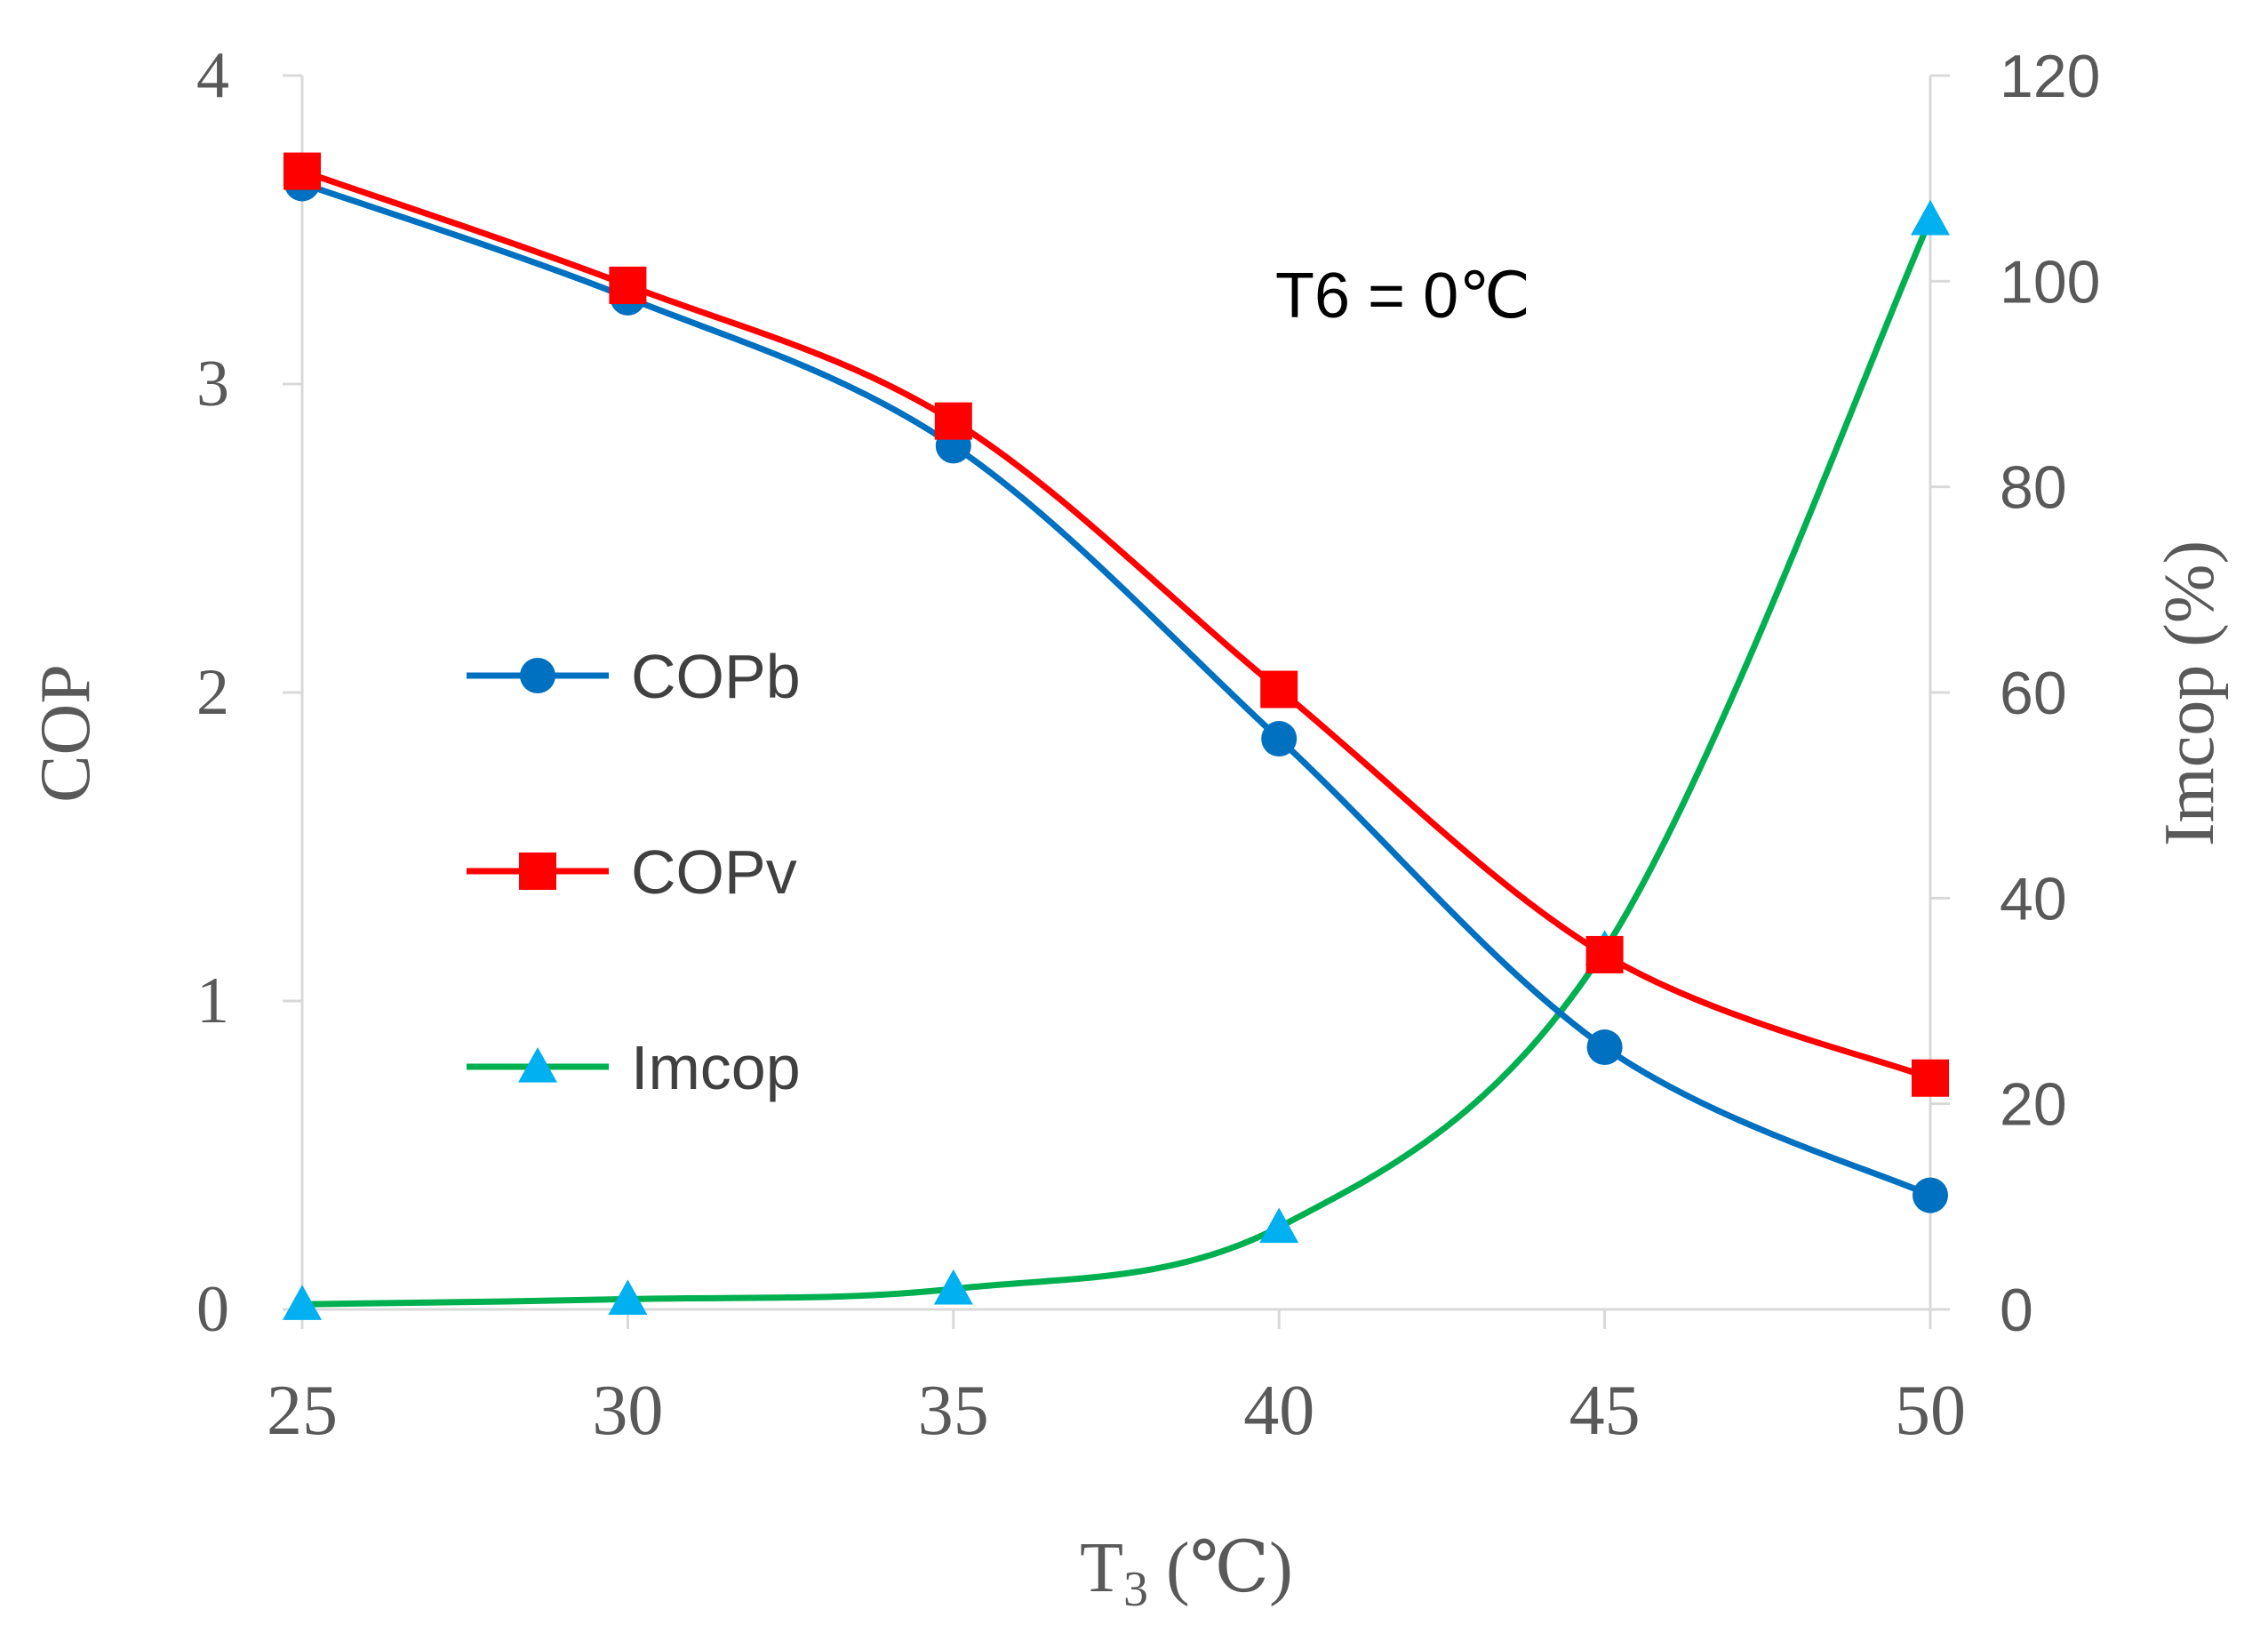  Describe the element at coordinates (716, 1067) in the screenshot. I see `legend-label-imcop: Imcop` at that location.